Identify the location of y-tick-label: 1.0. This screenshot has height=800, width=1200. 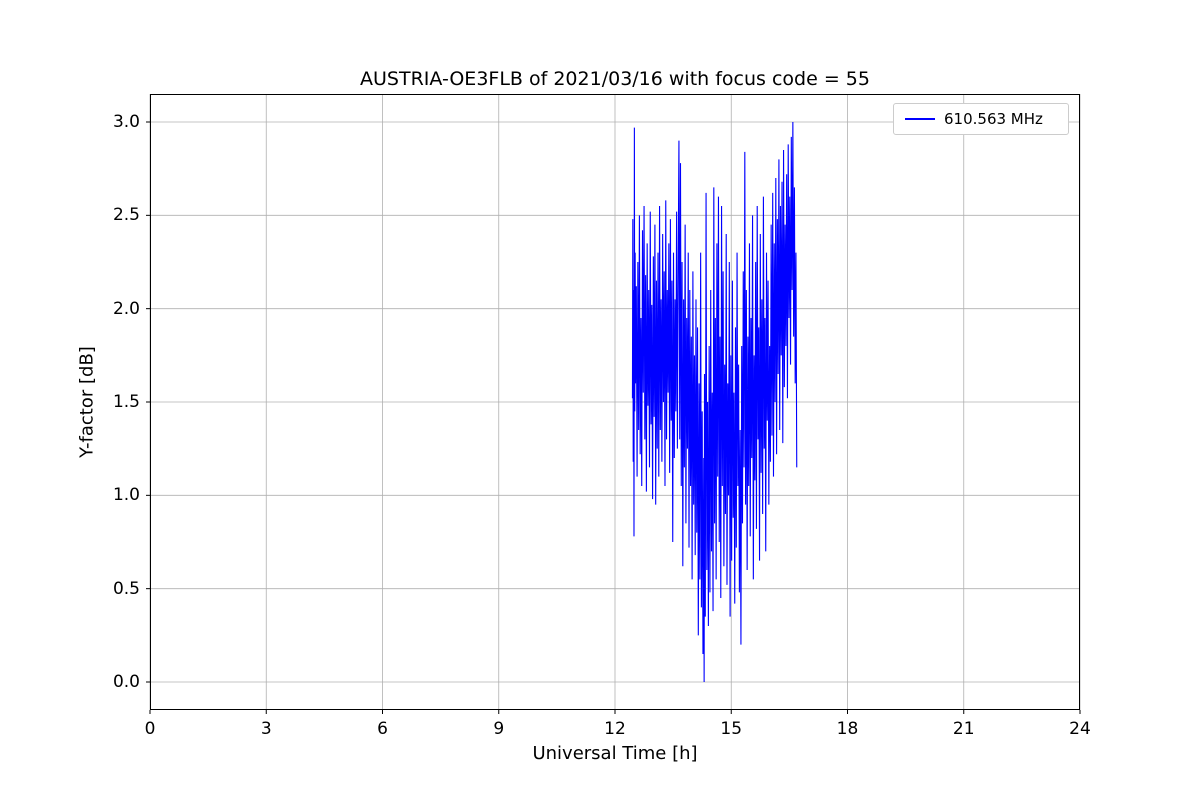
(126, 495).